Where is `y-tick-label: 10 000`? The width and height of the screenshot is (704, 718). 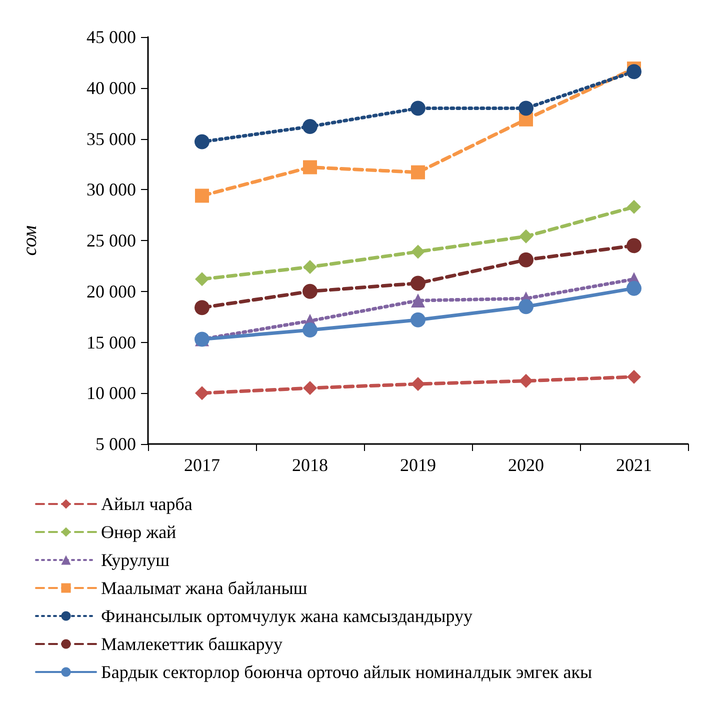
y-tick-label: 10 000 is located at coordinates (111, 393).